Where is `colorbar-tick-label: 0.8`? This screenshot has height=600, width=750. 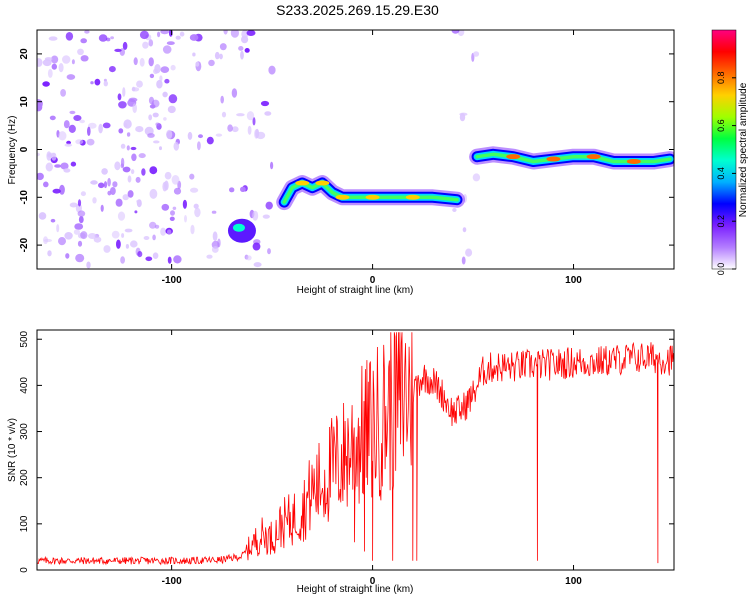 colorbar-tick-label: 0.8 is located at coordinates (721, 78).